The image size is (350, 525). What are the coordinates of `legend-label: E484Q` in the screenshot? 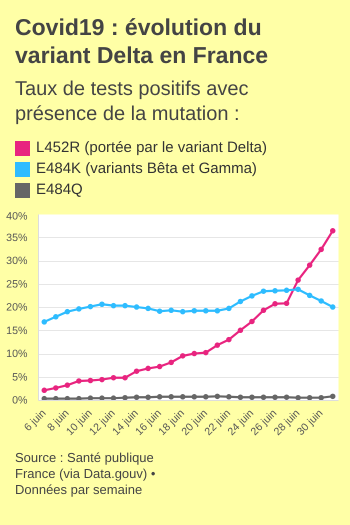 It's located at (59, 190).